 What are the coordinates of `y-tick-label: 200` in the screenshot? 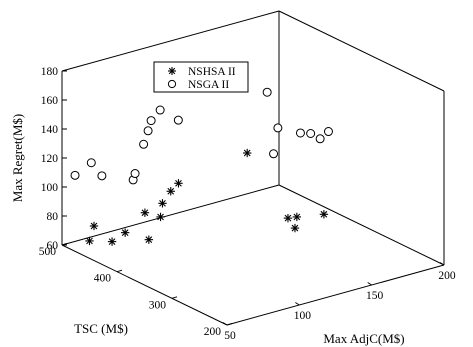 It's located at (213, 332).